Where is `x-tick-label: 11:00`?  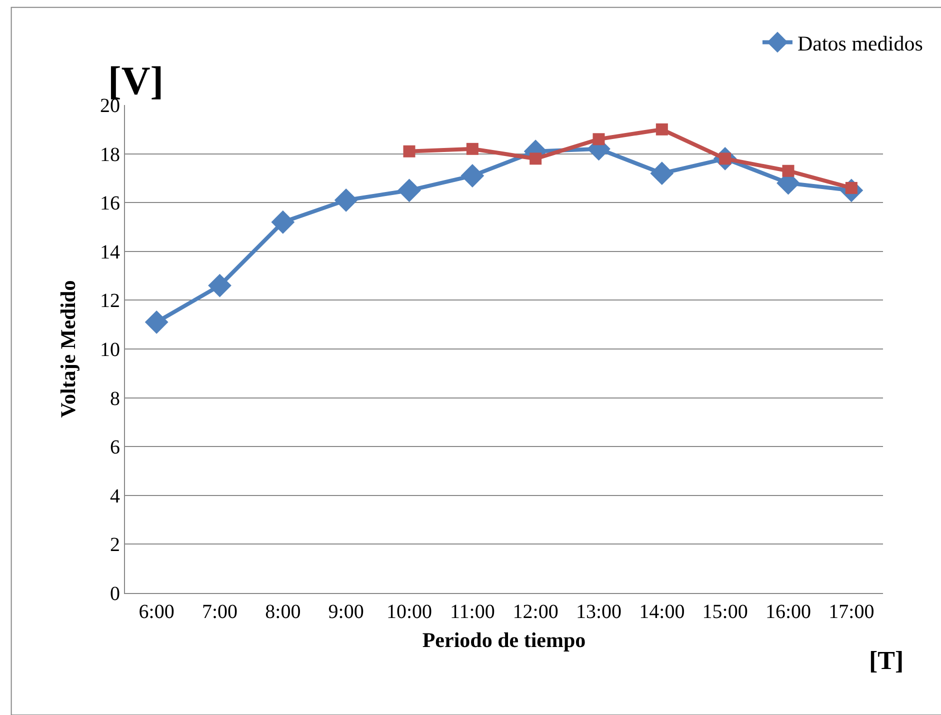 x-tick-label: 11:00 is located at coordinates (472, 612).